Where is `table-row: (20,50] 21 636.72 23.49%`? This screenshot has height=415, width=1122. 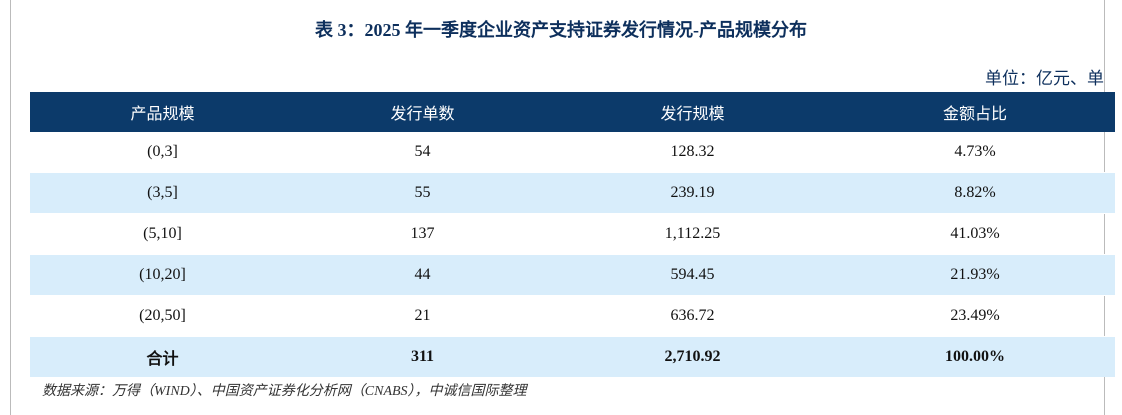 table-row: (20,50] 21 636.72 23.49% is located at coordinates (572, 316).